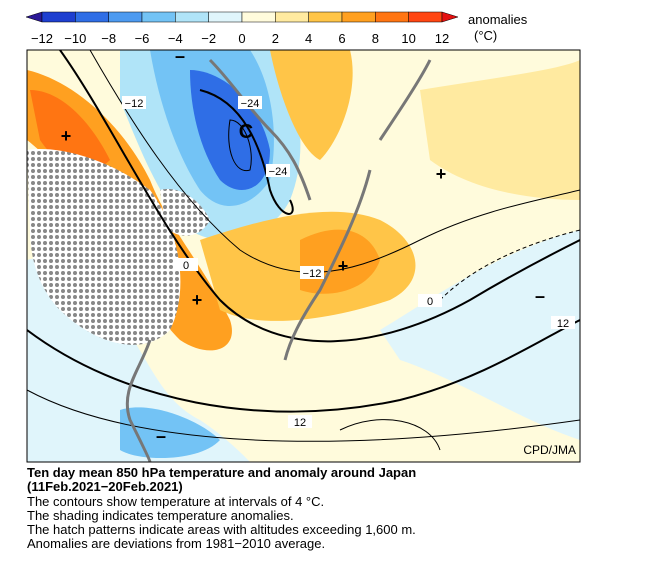 This screenshot has width=650, height=570. I want to click on mild-area, so click(500, 130).